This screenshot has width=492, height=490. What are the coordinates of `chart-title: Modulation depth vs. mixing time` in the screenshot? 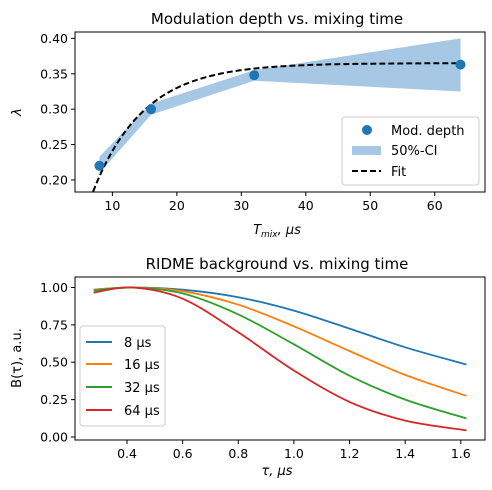 It's located at (277, 19).